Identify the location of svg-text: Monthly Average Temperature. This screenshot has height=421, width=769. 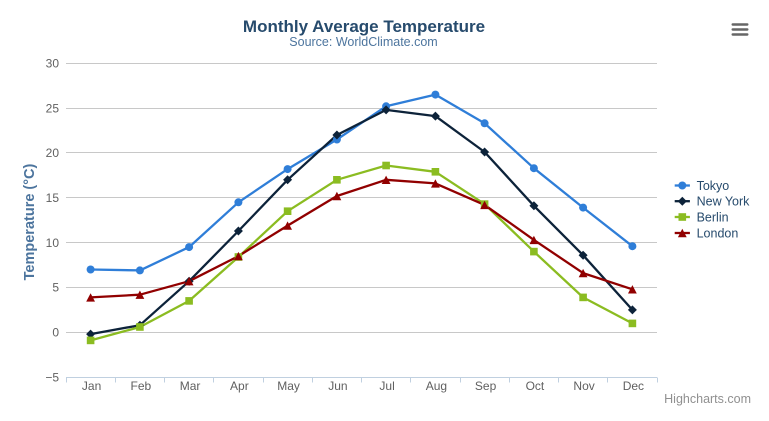
(364, 26).